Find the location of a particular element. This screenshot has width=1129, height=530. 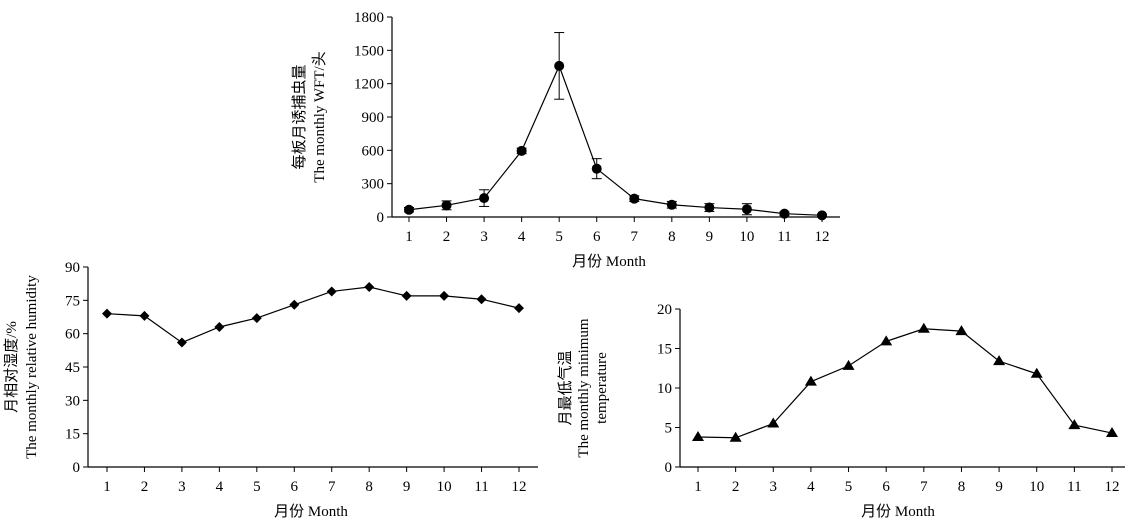

series-wft is located at coordinates (615, 126).